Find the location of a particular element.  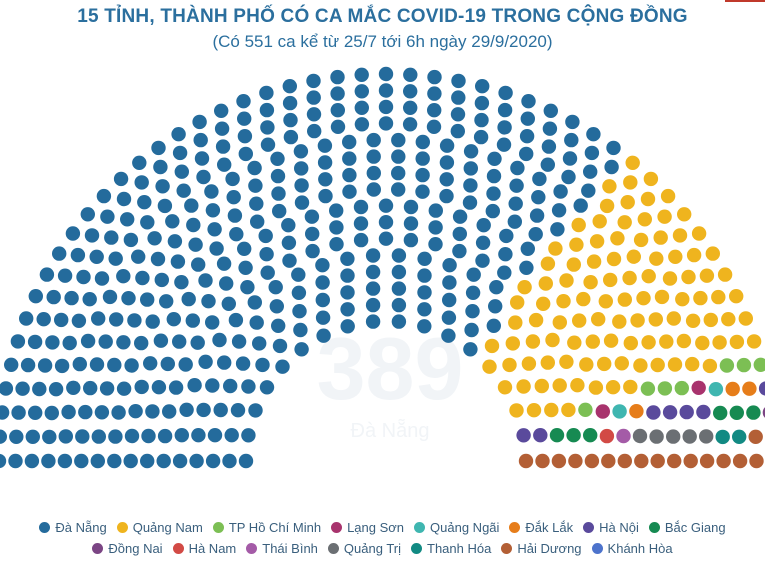

legend-swatch is located at coordinates (333, 548).